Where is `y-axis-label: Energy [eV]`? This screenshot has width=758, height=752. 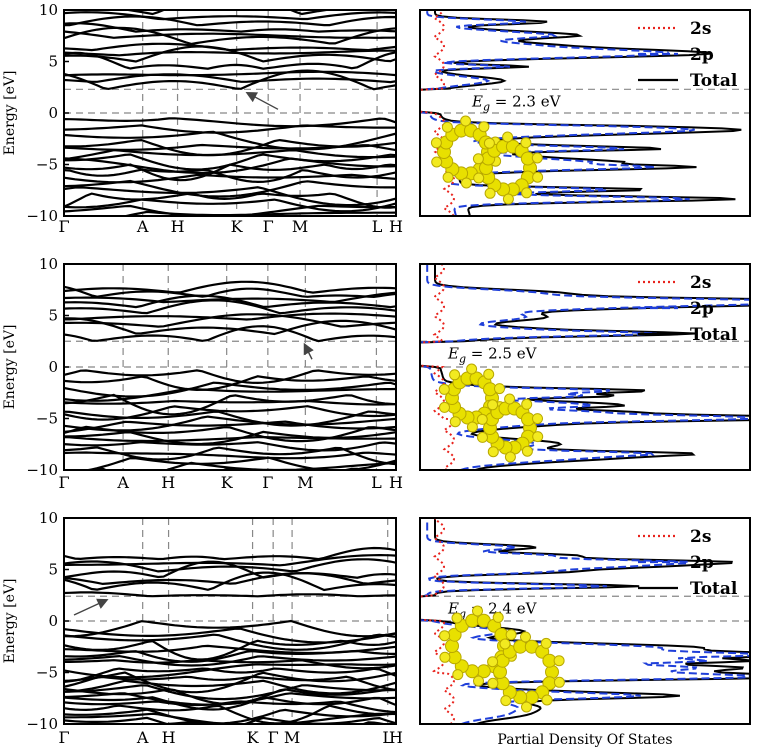 y-axis-label: Energy [eV] is located at coordinates (10, 367).